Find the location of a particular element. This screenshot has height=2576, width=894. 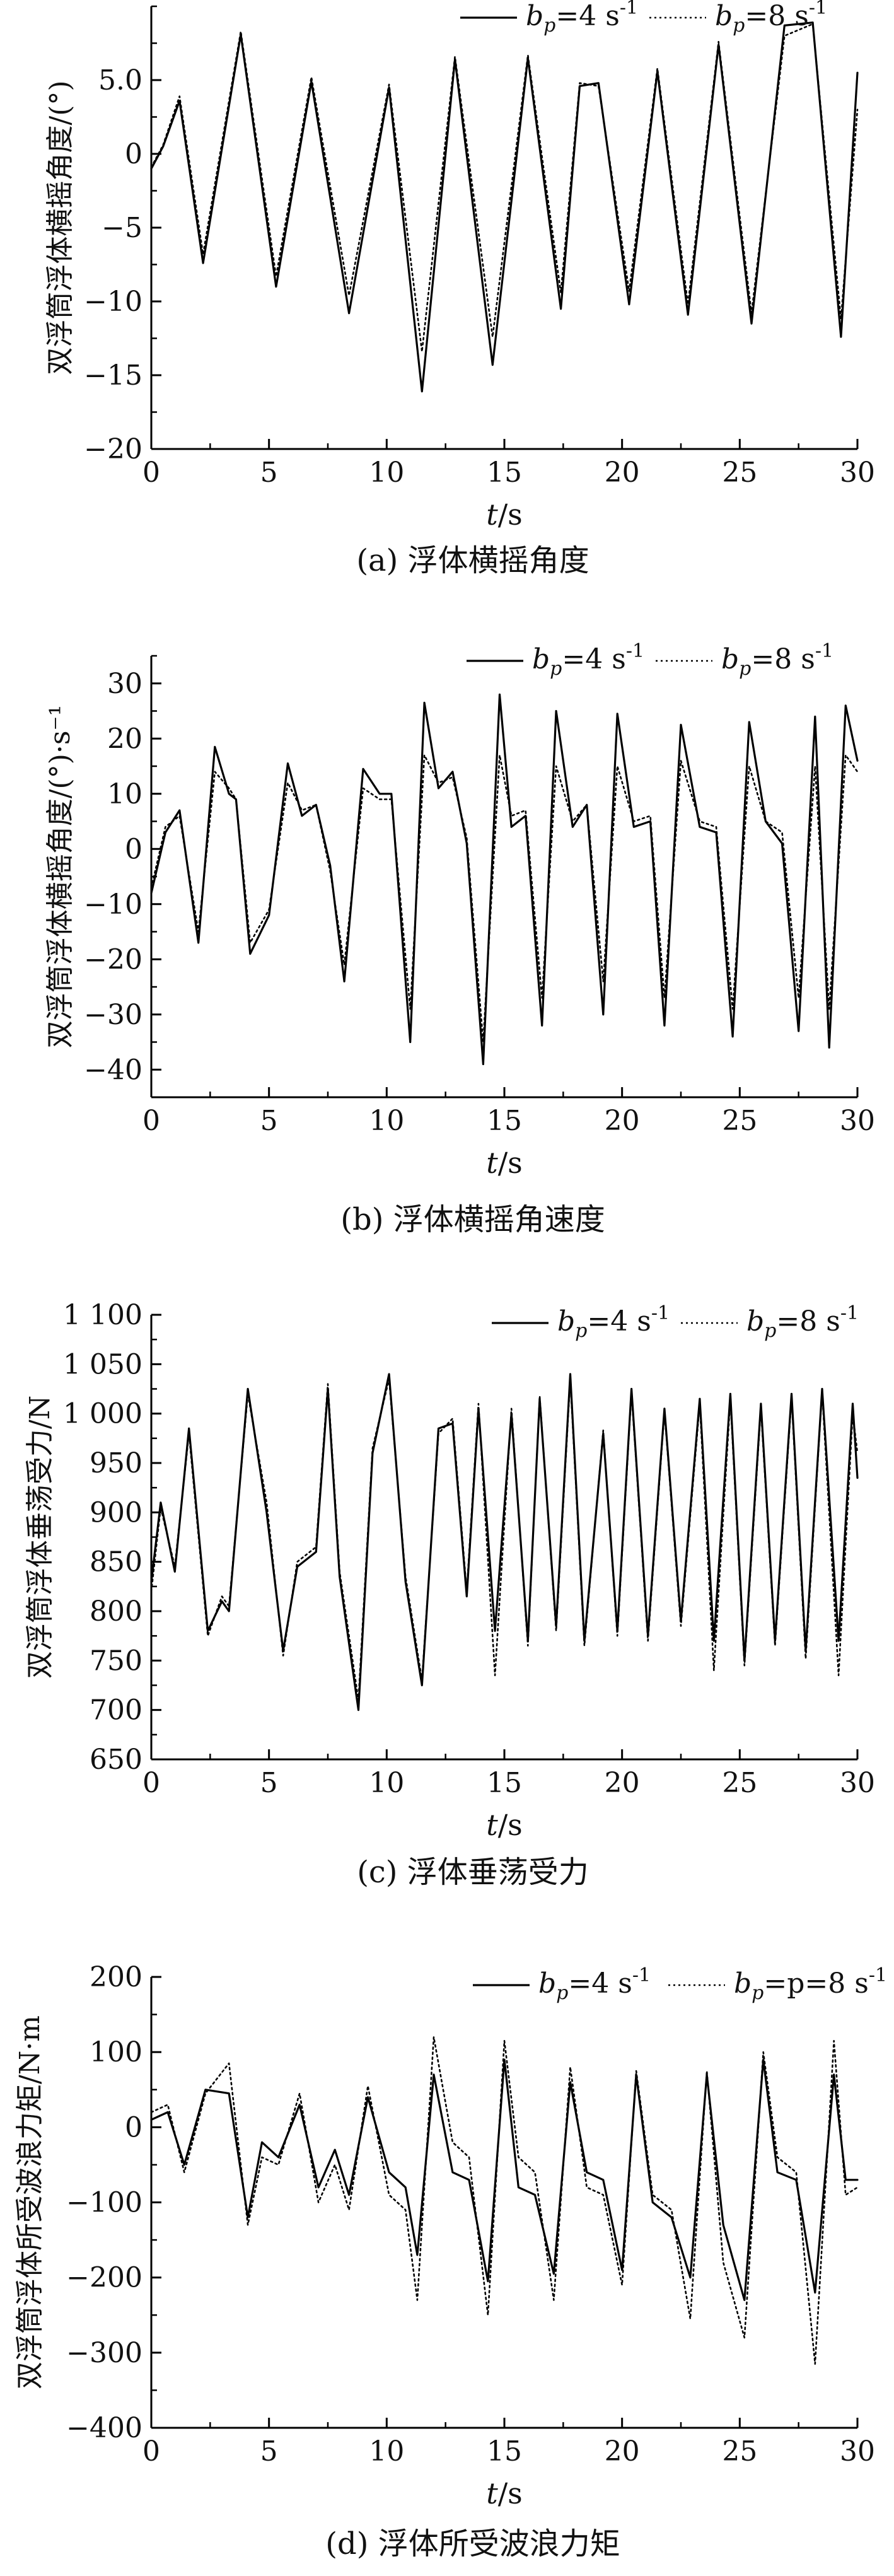

y-axis-label: 双浮筒浮体横摇角度/(°)·s⁻¹ is located at coordinates (60, 877).